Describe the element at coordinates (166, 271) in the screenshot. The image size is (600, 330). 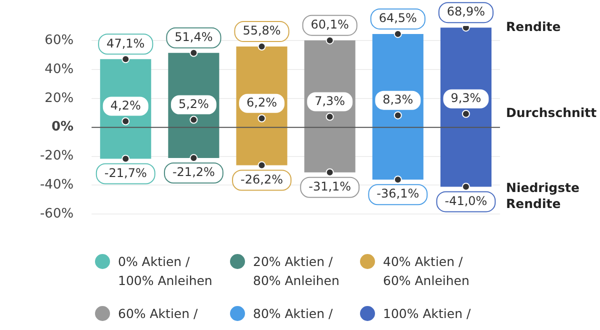
I see `legend-label: 0% Aktien / 100% Anleihen` at that location.